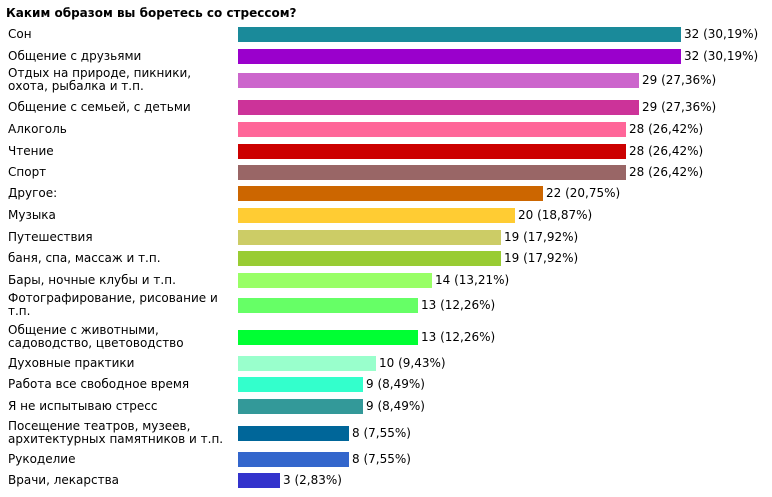 This screenshot has height=497, width=772. What do you see at coordinates (92, 279) in the screenshot?
I see `category-label: Бары, ночные клубы и т.п.` at bounding box center [92, 279].